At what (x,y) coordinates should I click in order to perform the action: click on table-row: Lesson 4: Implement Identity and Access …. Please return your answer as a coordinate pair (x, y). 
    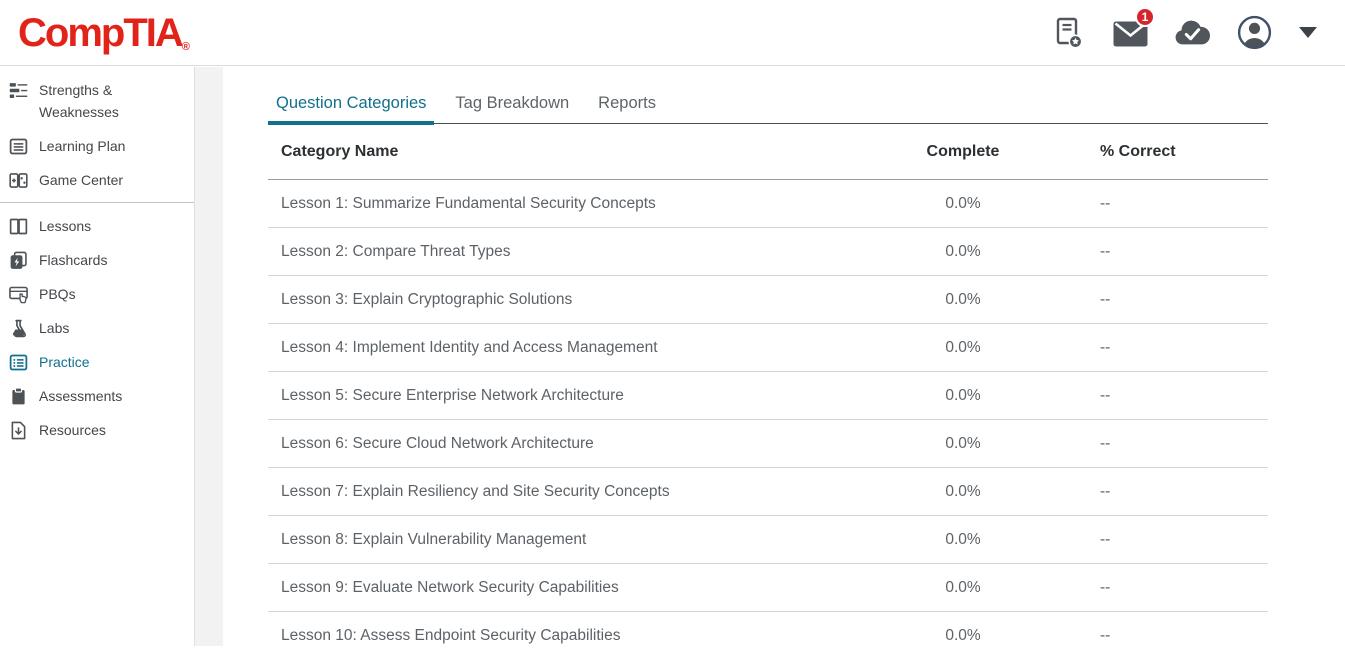
    Looking at the image, I should click on (768, 348).